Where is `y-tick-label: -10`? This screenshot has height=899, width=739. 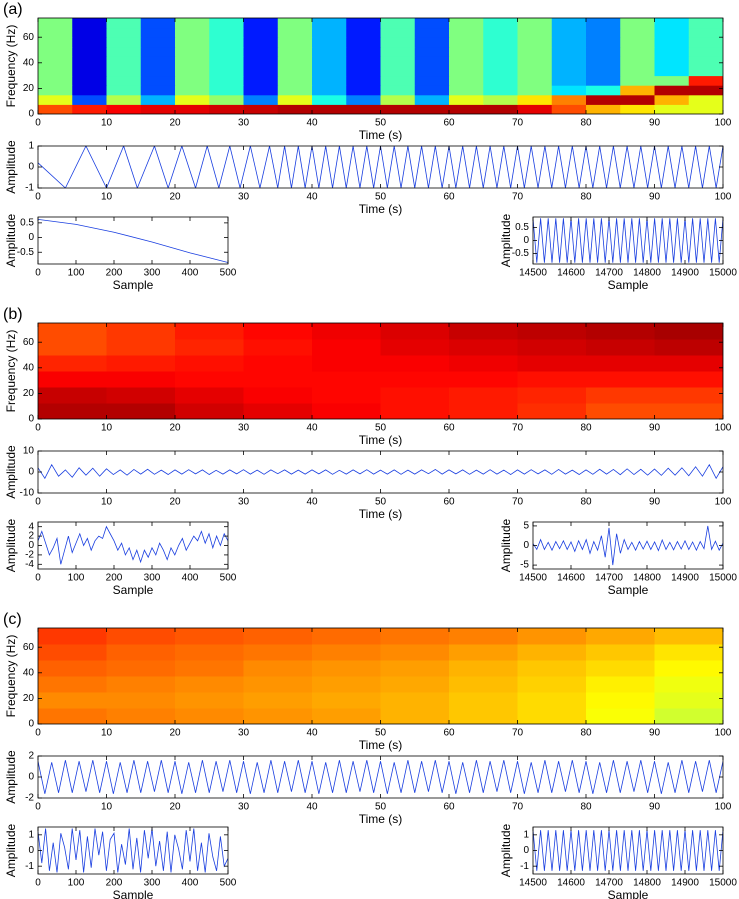 y-tick-label: -10 is located at coordinates (27, 493).